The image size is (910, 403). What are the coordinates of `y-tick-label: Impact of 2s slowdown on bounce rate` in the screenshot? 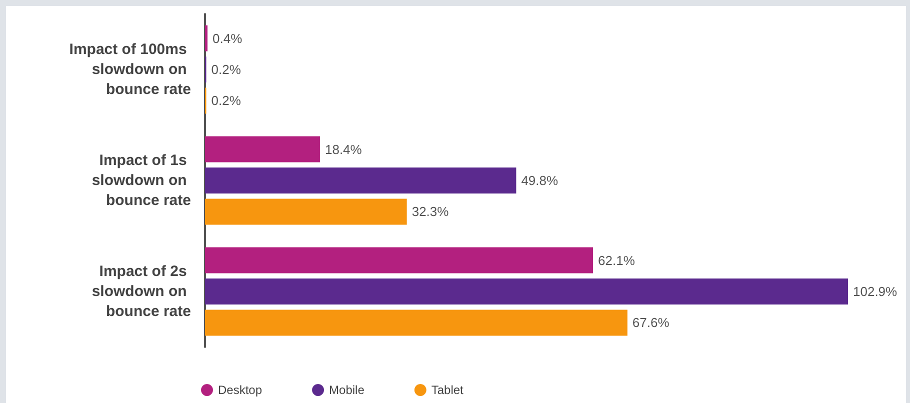 It's located at (141, 291).